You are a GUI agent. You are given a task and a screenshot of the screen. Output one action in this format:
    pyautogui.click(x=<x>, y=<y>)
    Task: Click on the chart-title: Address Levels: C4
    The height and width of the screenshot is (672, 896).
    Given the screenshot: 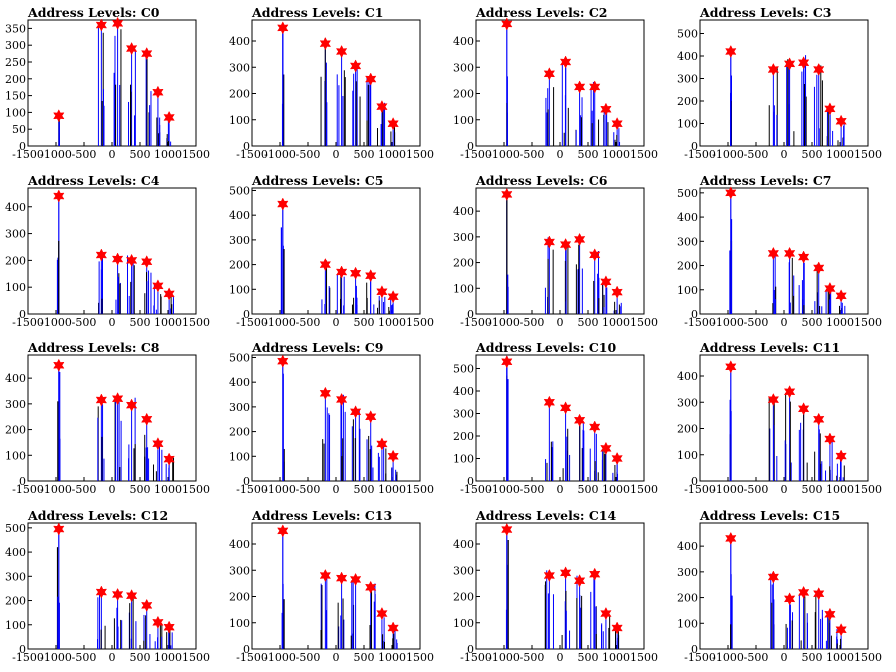 What is the action you would take?
    pyautogui.click(x=93, y=180)
    